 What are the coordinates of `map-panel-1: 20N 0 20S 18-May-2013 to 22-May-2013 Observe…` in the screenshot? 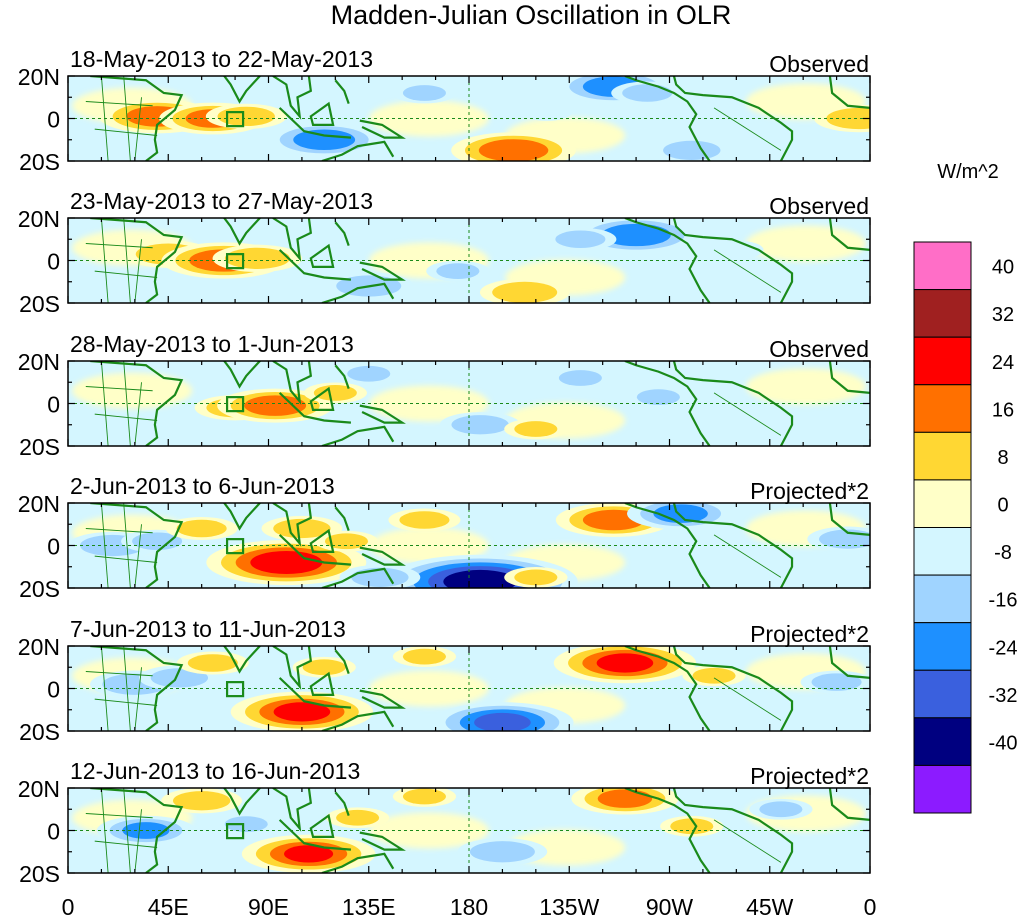 It's located at (444, 110).